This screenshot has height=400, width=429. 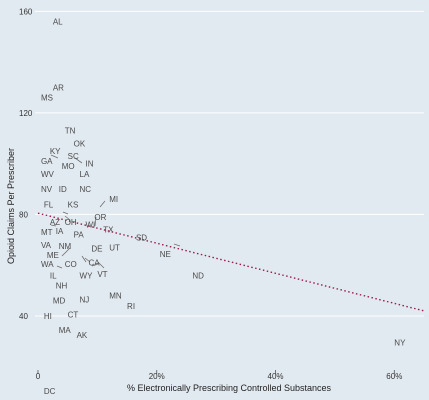 I want to click on point-label-al: AL, so click(x=58, y=22).